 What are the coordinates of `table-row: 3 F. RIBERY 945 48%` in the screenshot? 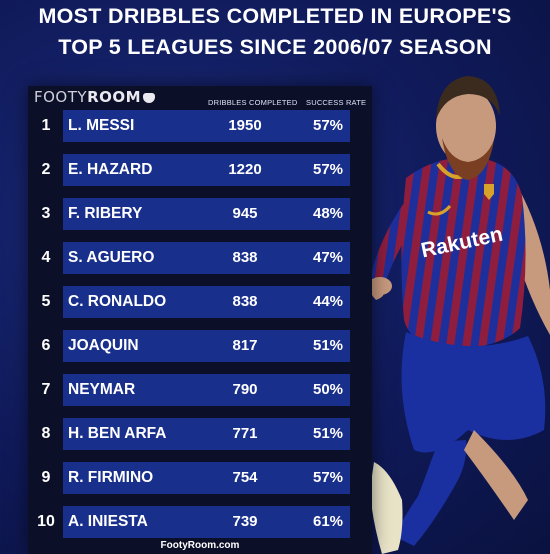 It's located at (200, 214).